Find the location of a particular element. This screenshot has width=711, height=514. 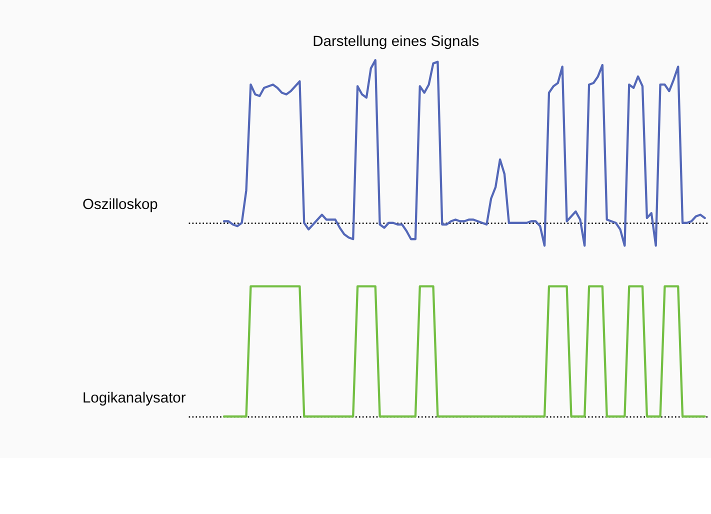

text: Oszilloskop is located at coordinates (120, 204).